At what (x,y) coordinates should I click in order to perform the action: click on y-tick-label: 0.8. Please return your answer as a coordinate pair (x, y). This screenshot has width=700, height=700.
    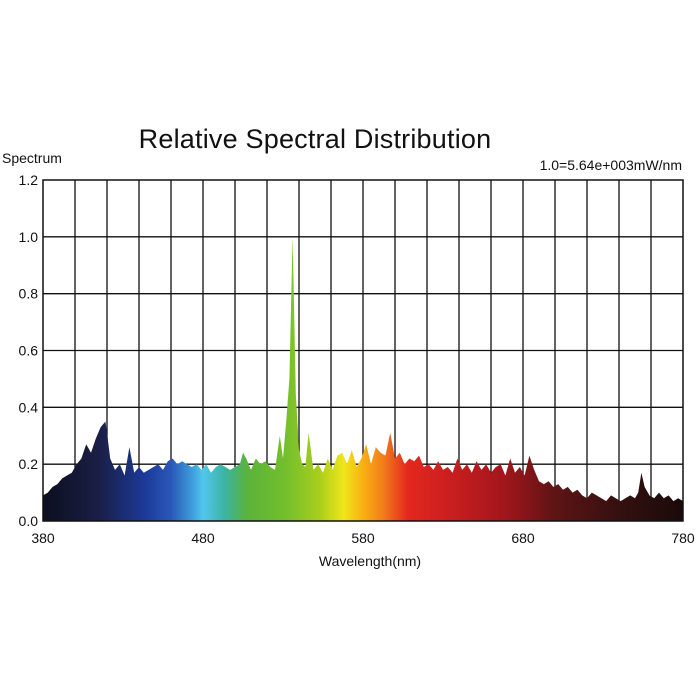
    Looking at the image, I should click on (29, 294).